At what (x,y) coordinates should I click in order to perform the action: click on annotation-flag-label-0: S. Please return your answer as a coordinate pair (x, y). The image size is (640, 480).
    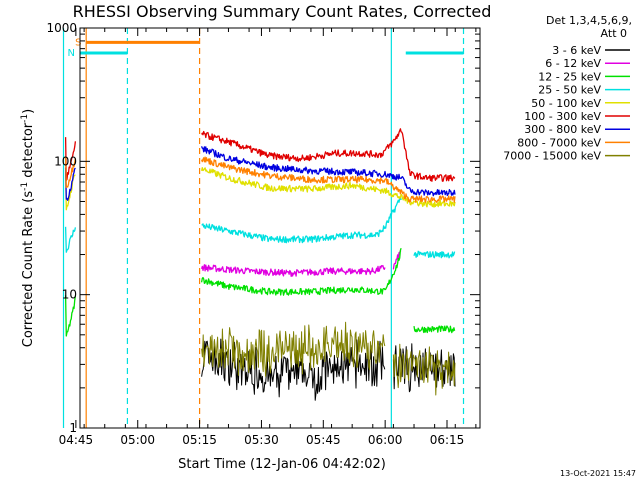
    Looking at the image, I should click on (78, 42).